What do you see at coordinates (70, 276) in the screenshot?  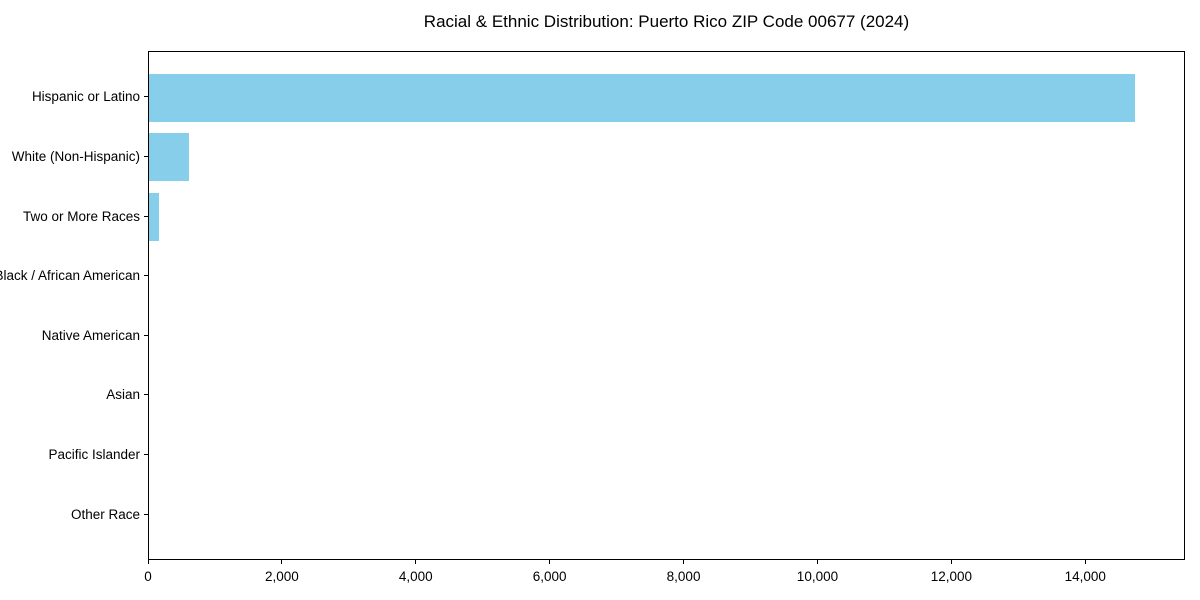 I see `y-tick-label: Black / African American` at bounding box center [70, 276].